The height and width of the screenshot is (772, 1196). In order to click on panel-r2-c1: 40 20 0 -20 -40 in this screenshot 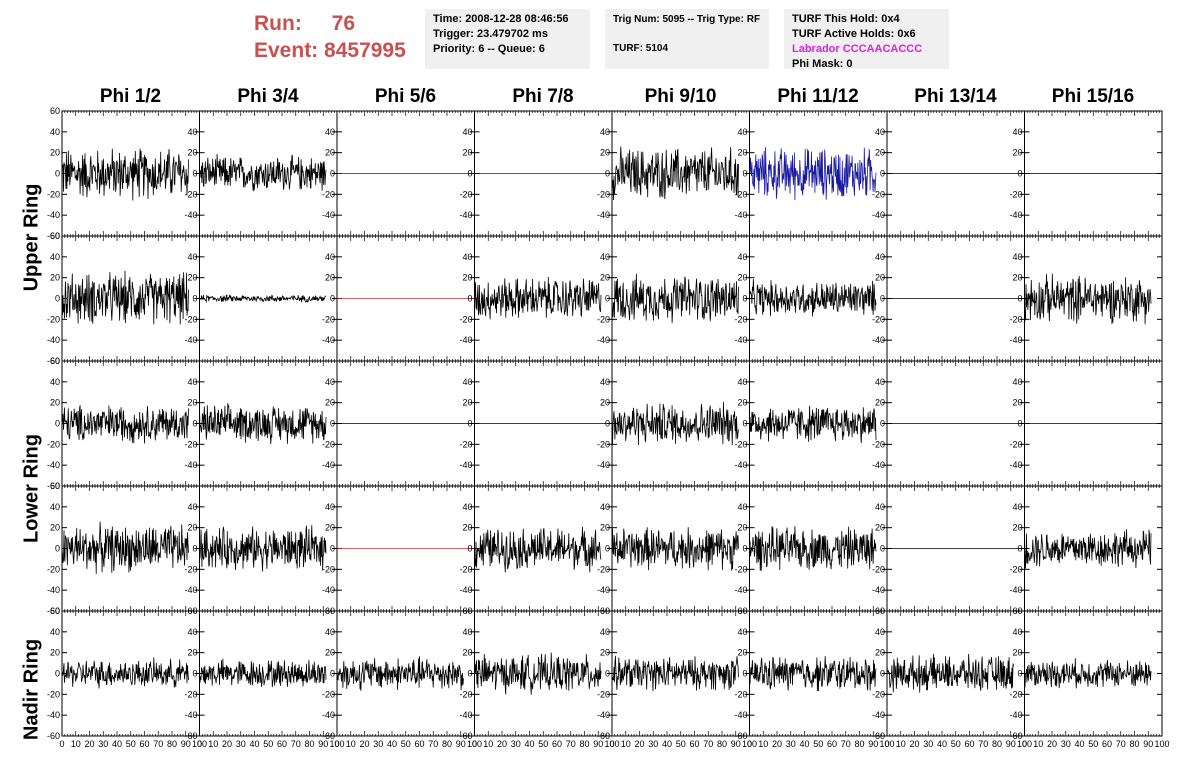, I will do `click(261, 423)`.